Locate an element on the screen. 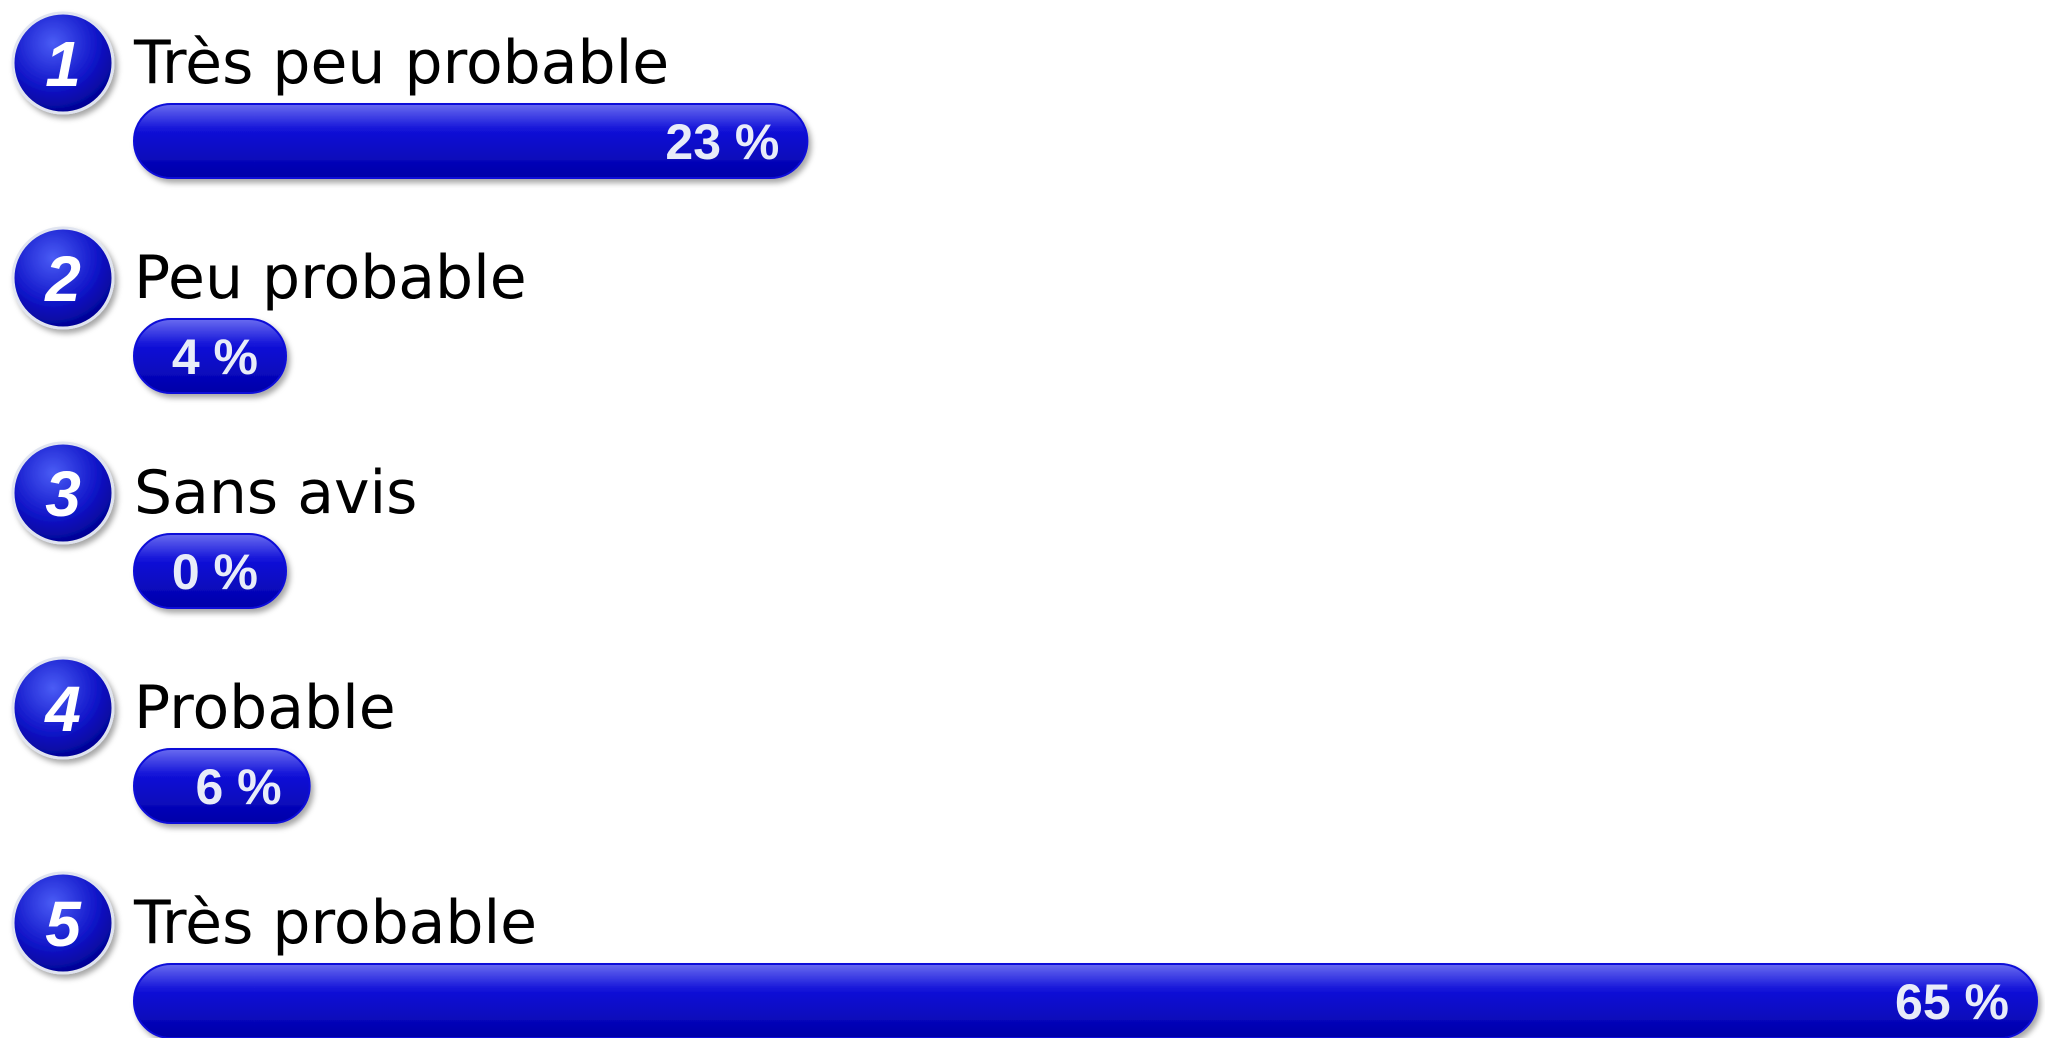  value-label: 6 % is located at coordinates (238, 787).